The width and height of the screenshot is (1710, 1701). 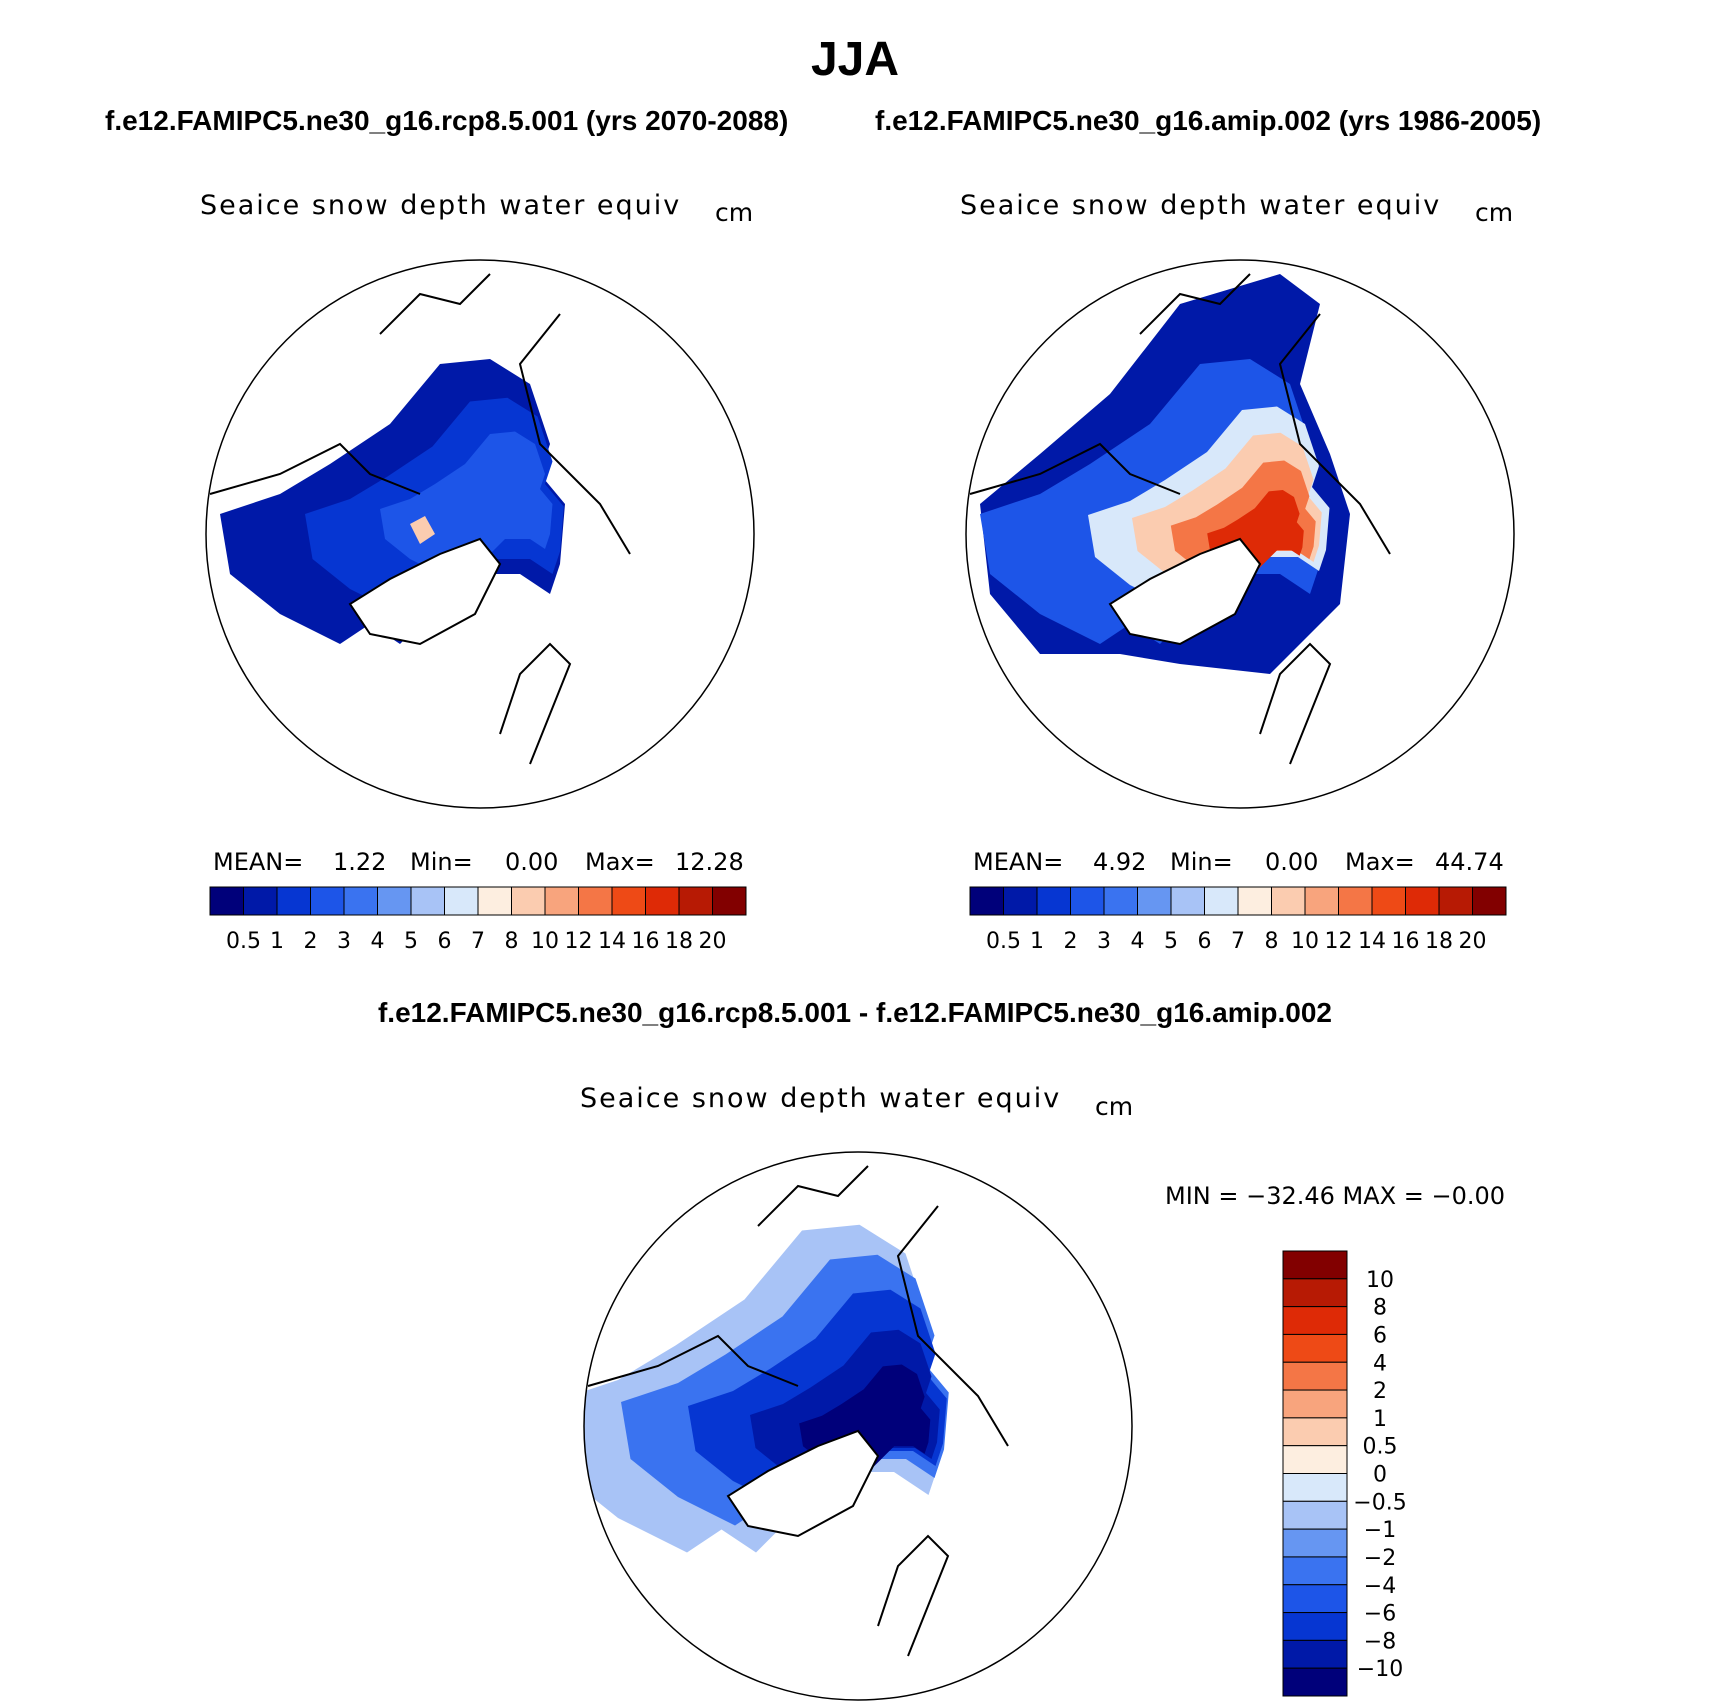 I want to click on diff-colorbar-tick-label: 4, so click(x=1380, y=1363).